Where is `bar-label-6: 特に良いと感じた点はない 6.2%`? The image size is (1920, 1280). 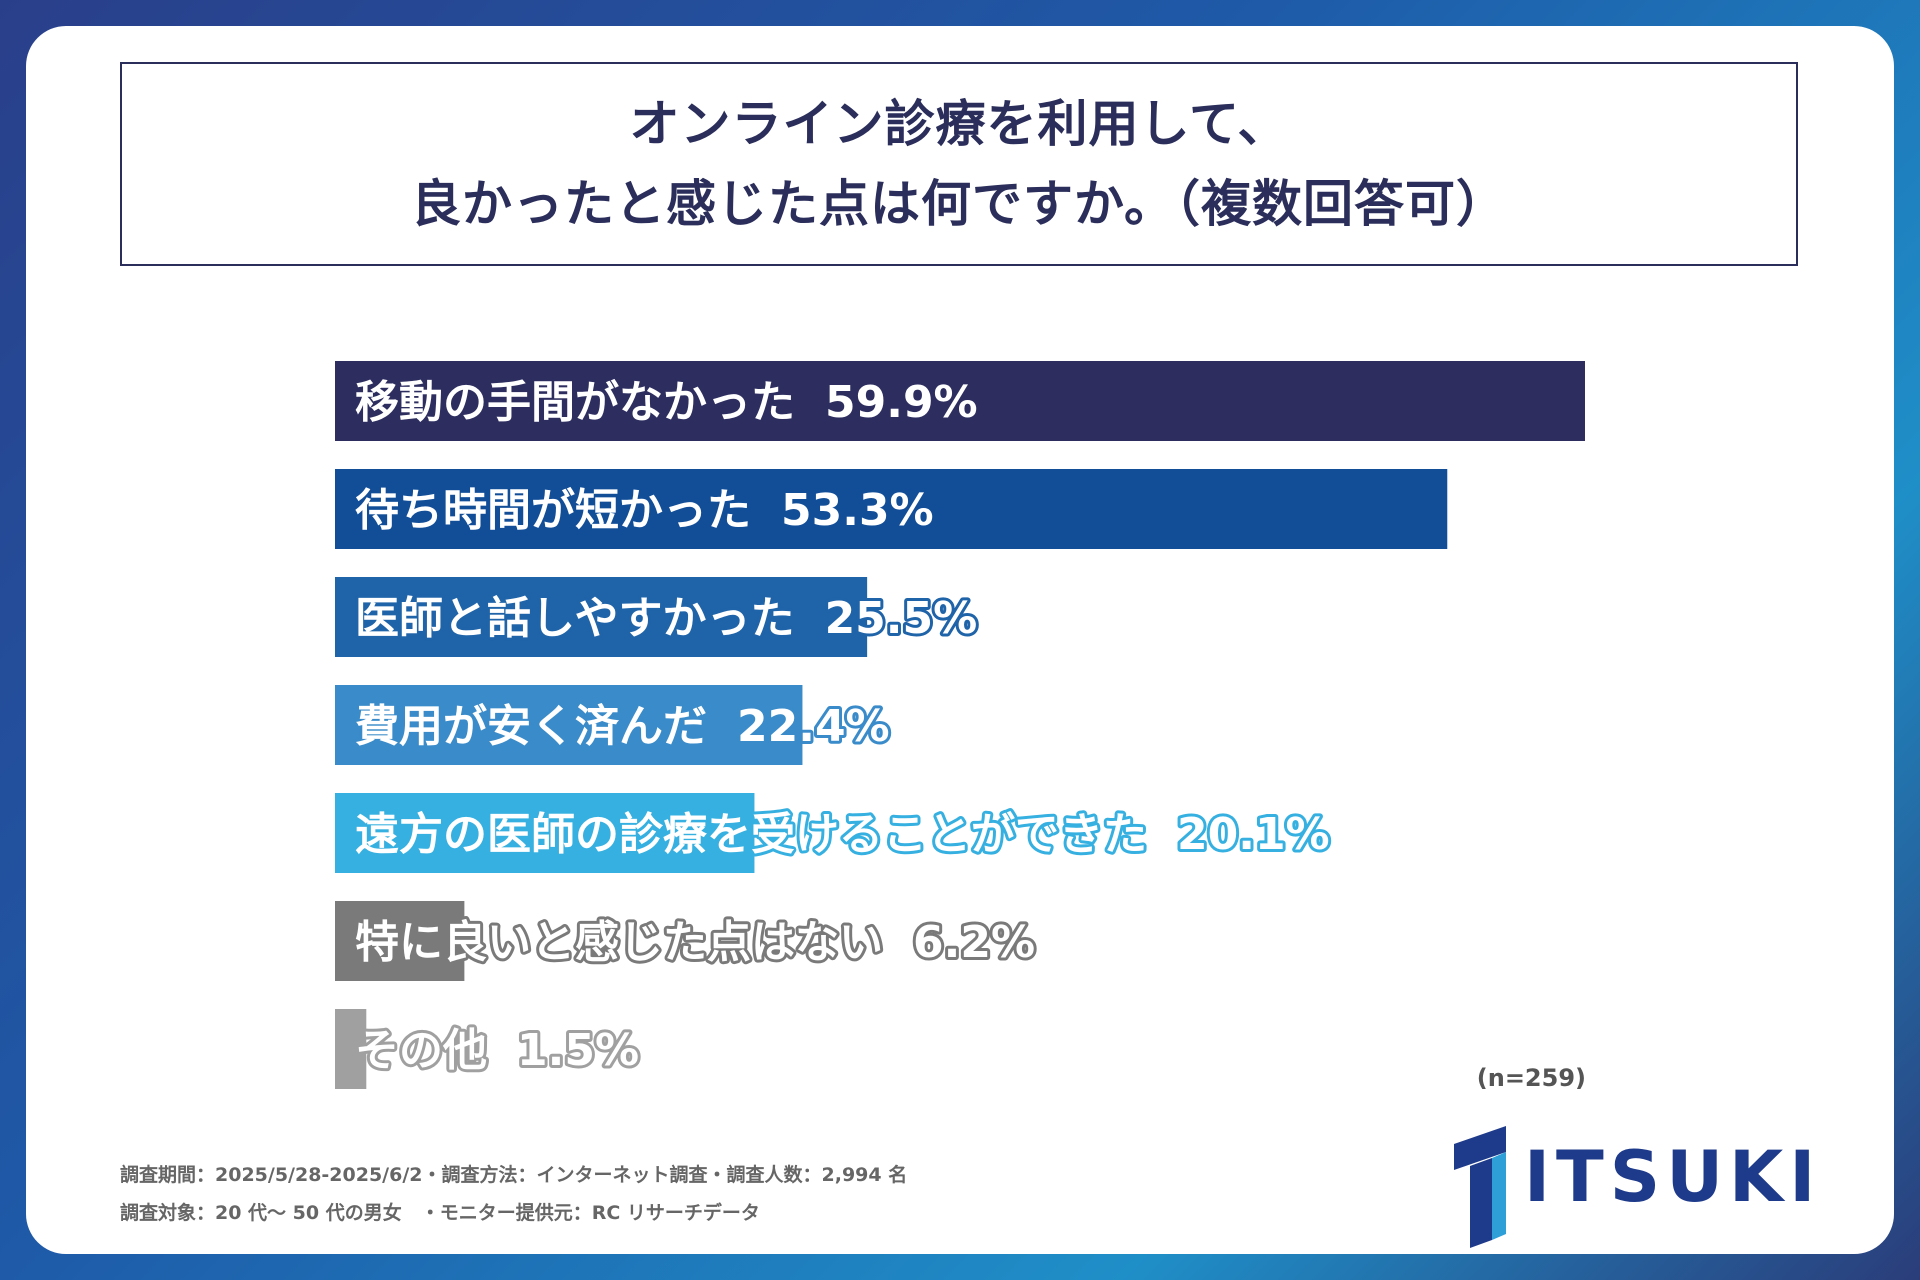 bar-label-6: 特に良いと感じた点はない 6.2% is located at coordinates (695, 942).